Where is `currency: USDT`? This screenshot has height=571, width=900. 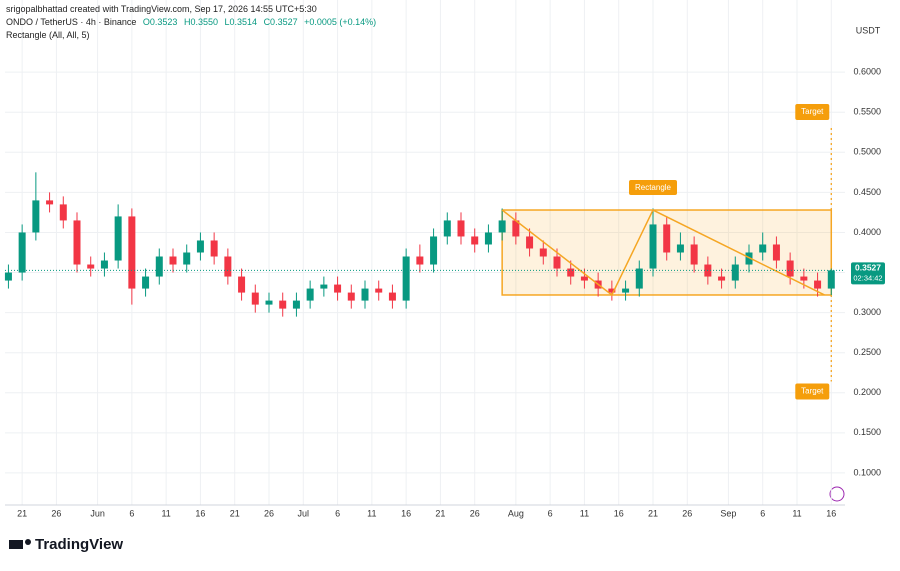 currency: USDT is located at coordinates (868, 30).